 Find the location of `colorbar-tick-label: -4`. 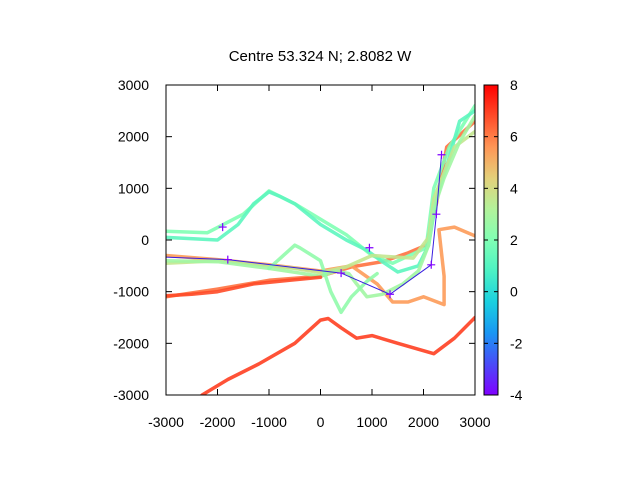

colorbar-tick-label: -4 is located at coordinates (516, 395).